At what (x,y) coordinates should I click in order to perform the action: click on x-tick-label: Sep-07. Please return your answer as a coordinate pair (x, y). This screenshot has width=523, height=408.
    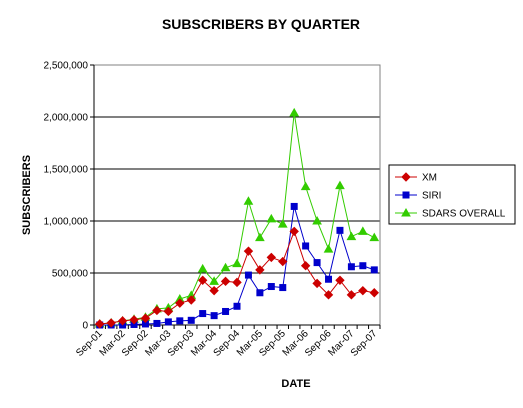
    Looking at the image, I should click on (364, 343).